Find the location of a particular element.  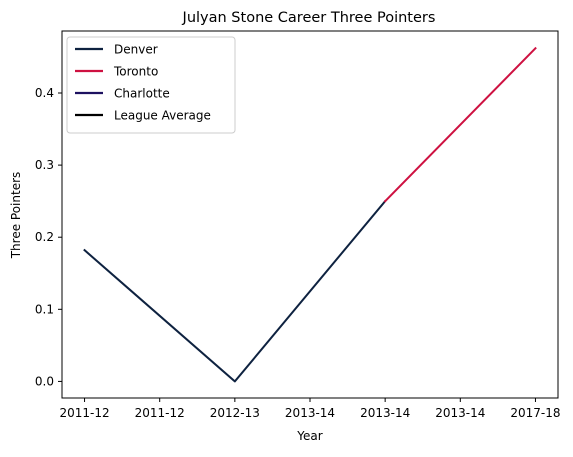

x-tick-label: 2012-13 is located at coordinates (235, 413).